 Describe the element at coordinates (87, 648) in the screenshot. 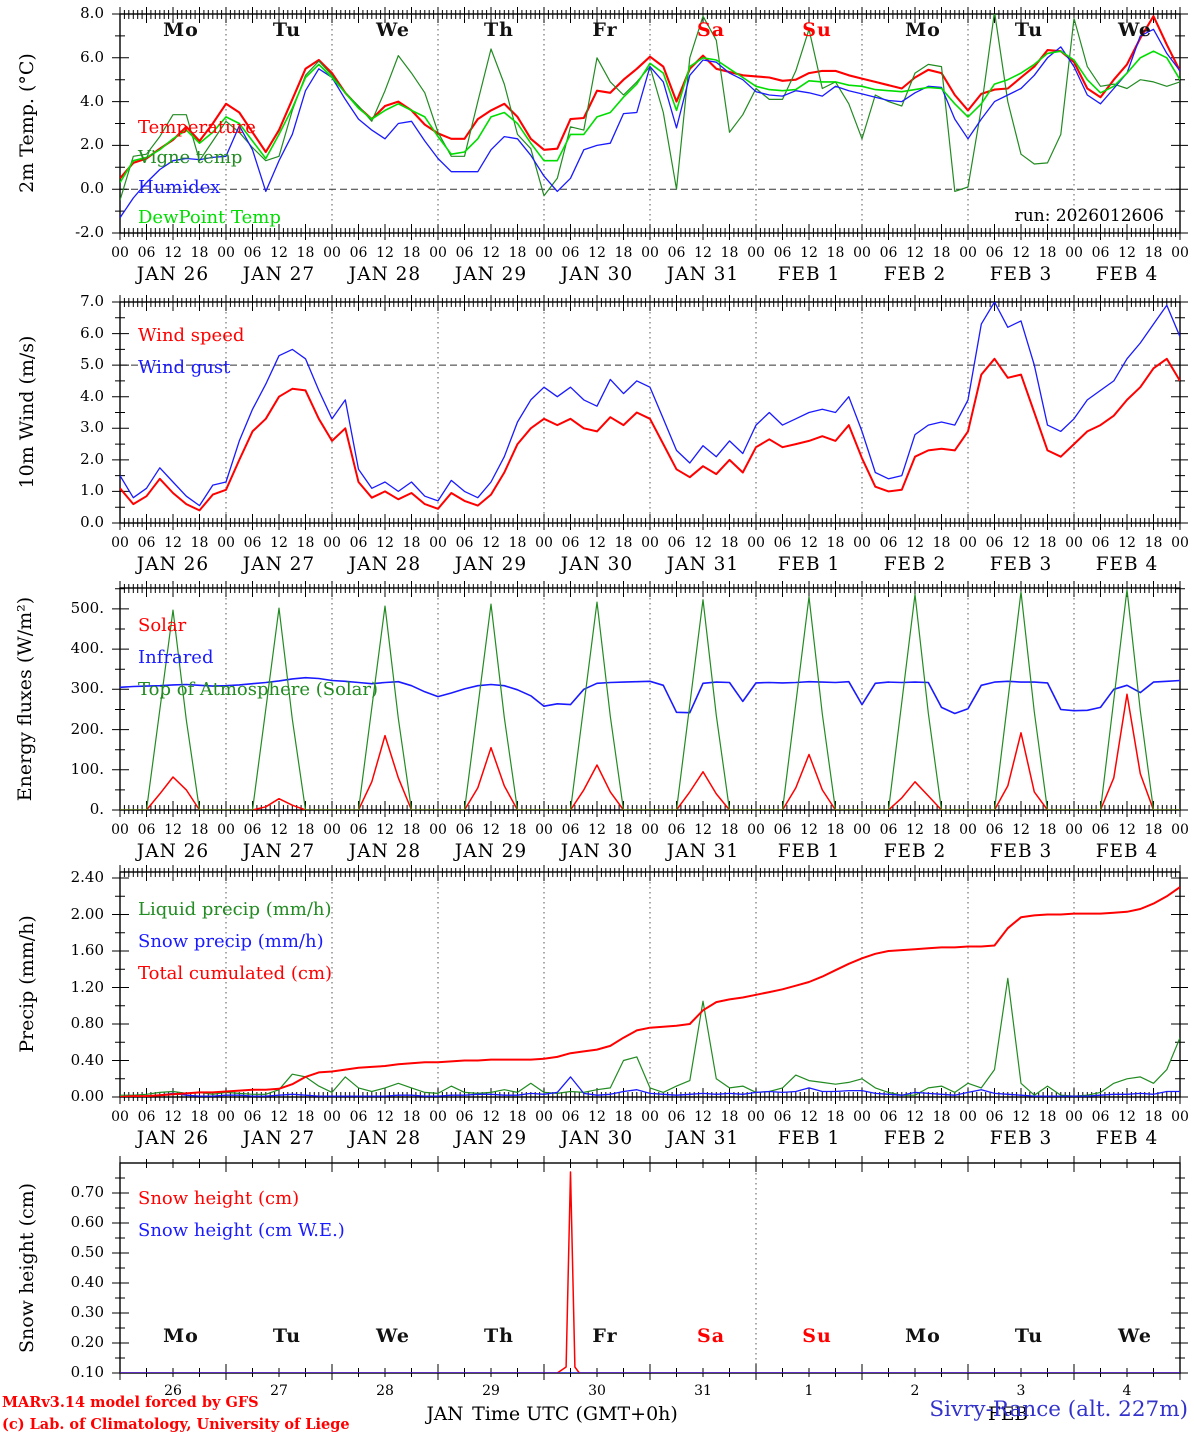

I see `y-tick-label: 400.` at that location.